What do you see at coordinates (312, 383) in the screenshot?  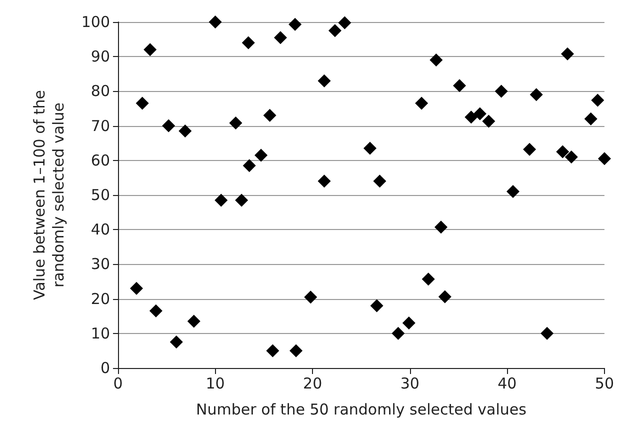 I see `x-tick-label: 20` at bounding box center [312, 383].